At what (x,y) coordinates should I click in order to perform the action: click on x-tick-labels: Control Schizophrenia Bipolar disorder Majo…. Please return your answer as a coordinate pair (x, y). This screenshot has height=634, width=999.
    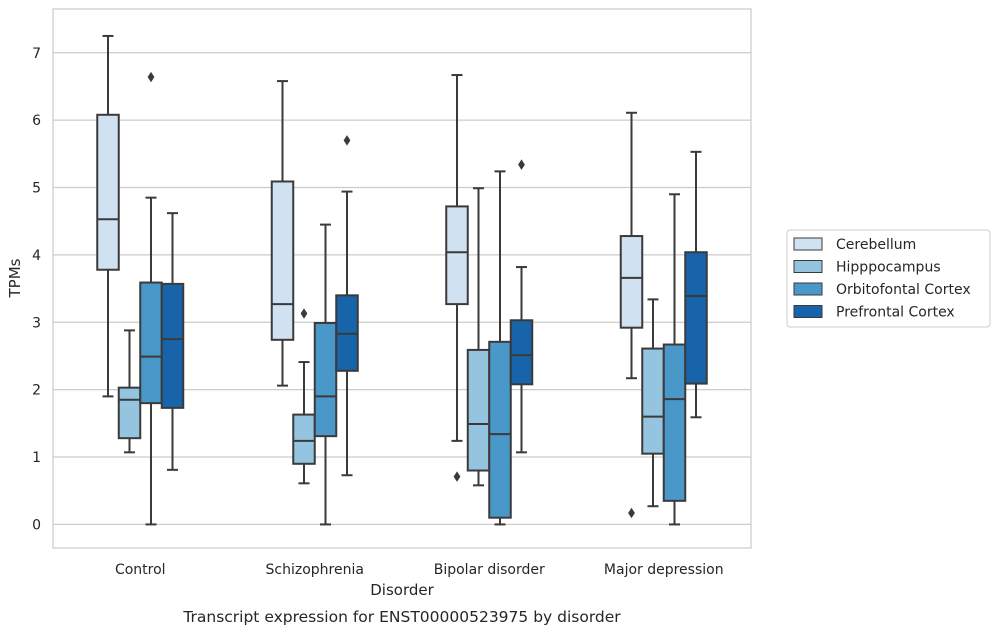
    Looking at the image, I should click on (419, 570).